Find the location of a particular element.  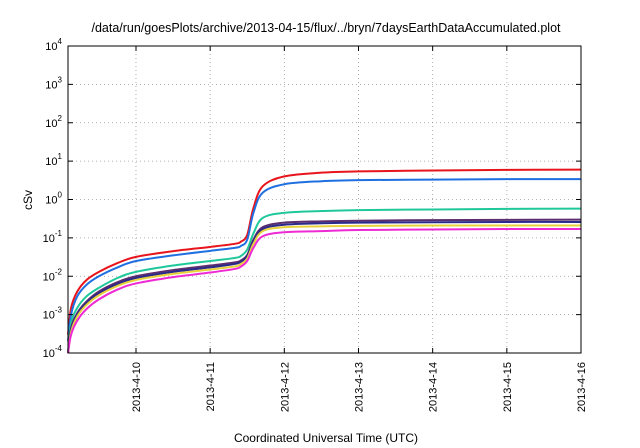

x-tick-label: 2013-4-16 is located at coordinates (582, 387).